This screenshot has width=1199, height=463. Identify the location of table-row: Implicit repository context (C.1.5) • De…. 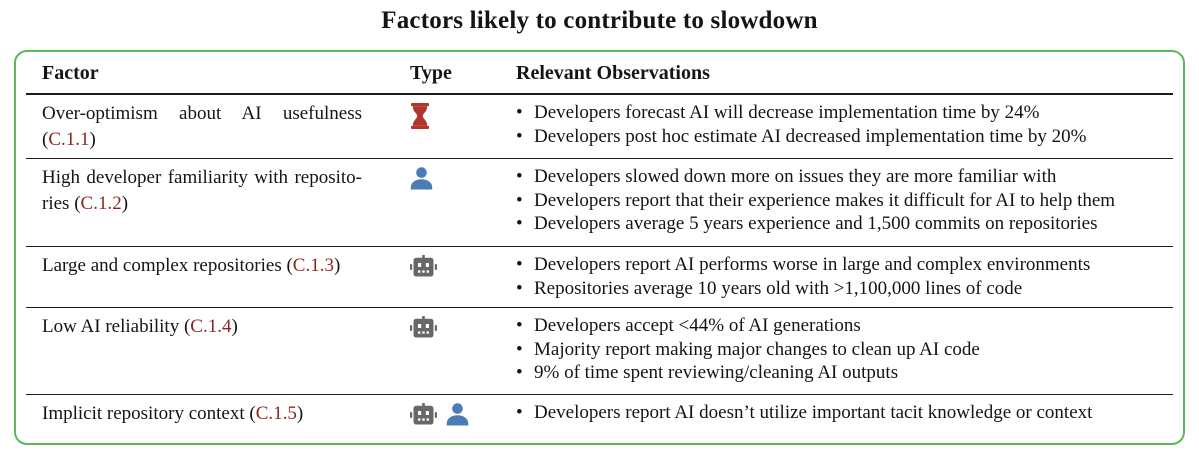
(599, 418).